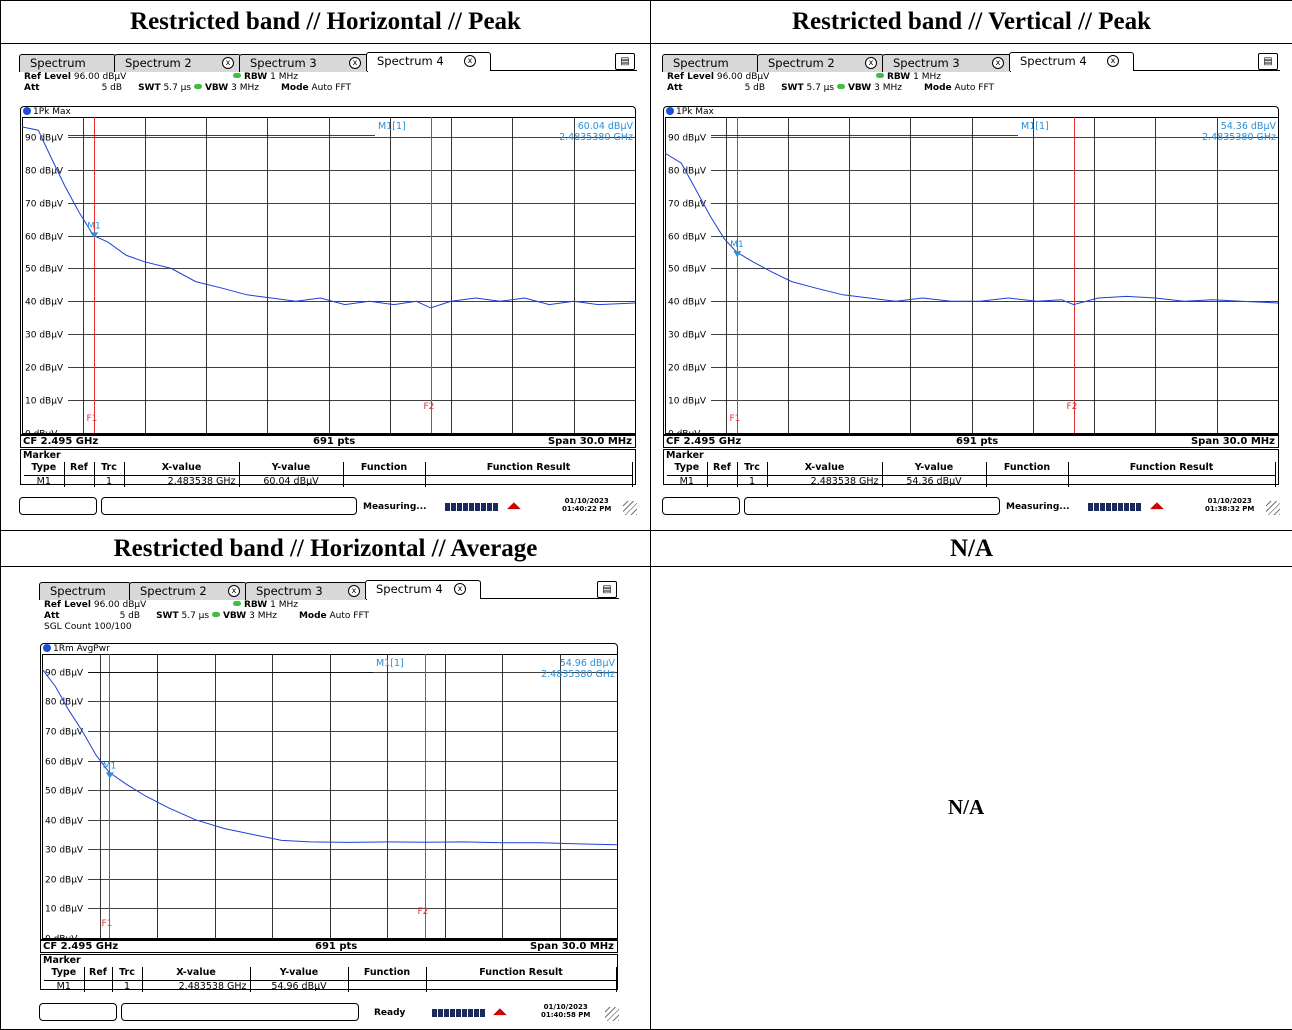 This screenshot has height=1030, width=1292. I want to click on header-horizontal-average: Restricted band // Horizontal // Average, so click(325, 549).